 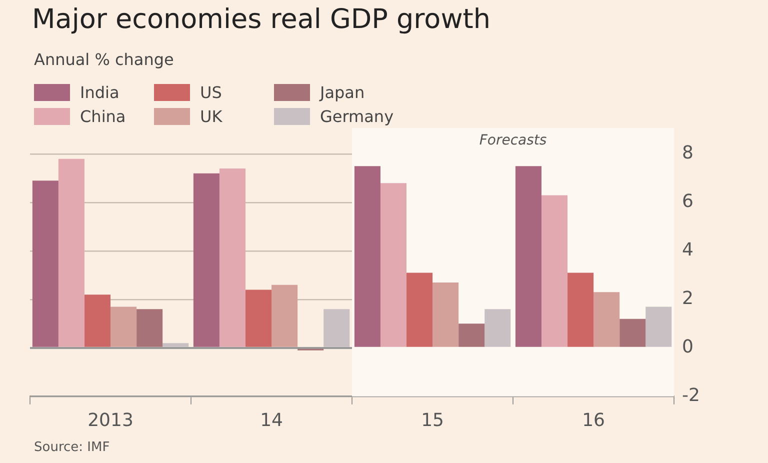 I want to click on legend-label: Japan, so click(x=342, y=93).